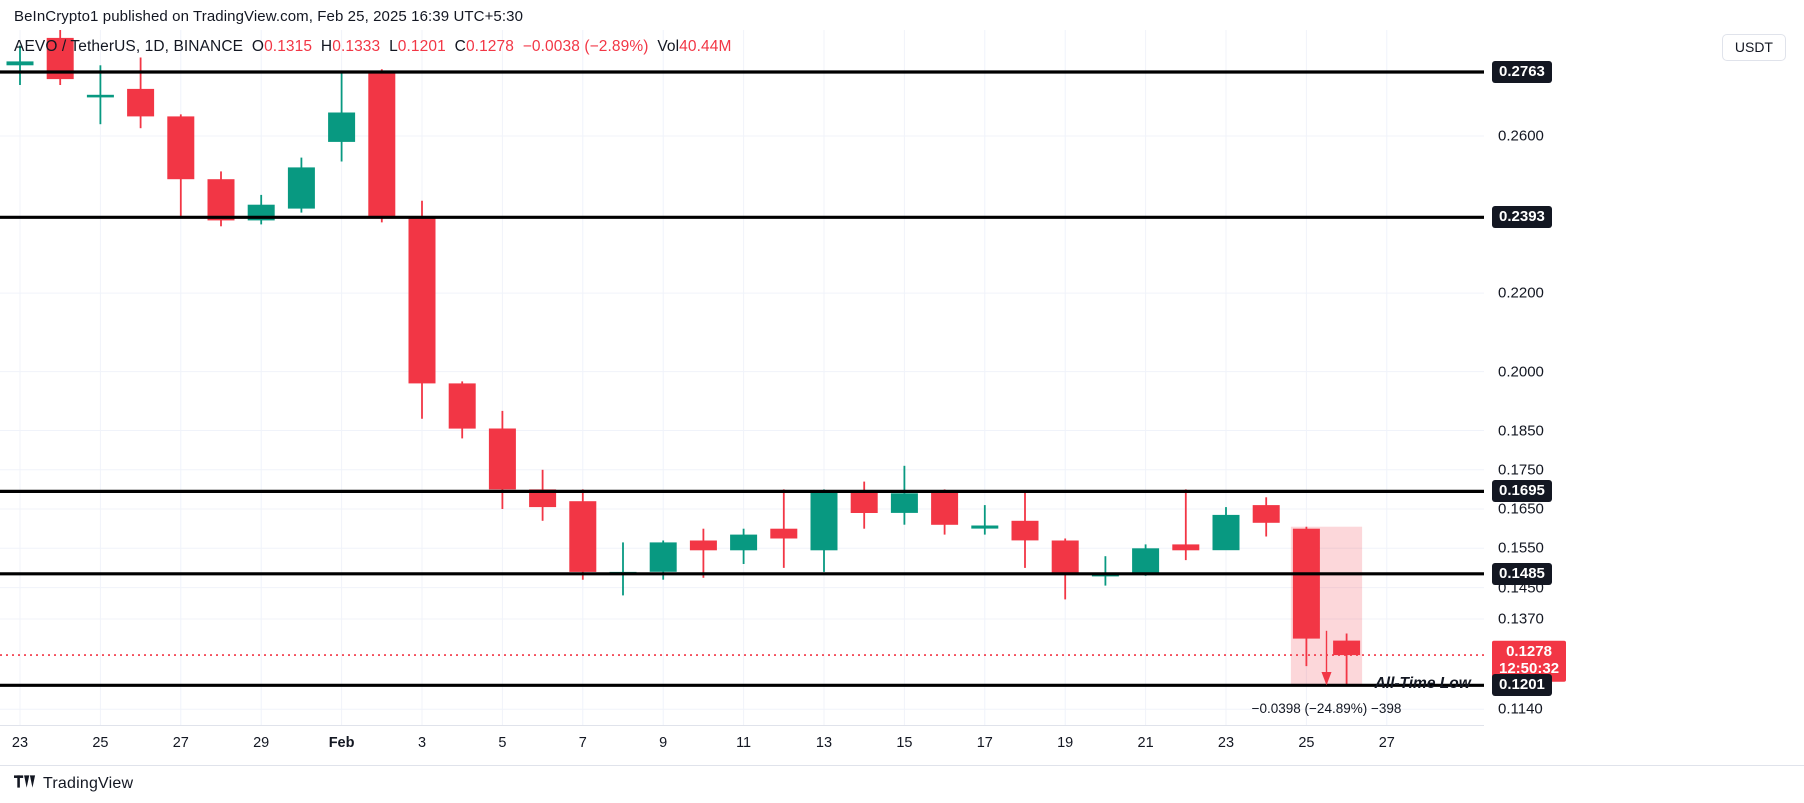 The width and height of the screenshot is (1804, 803). I want to click on current-price-value: 0.1278, so click(1529, 651).